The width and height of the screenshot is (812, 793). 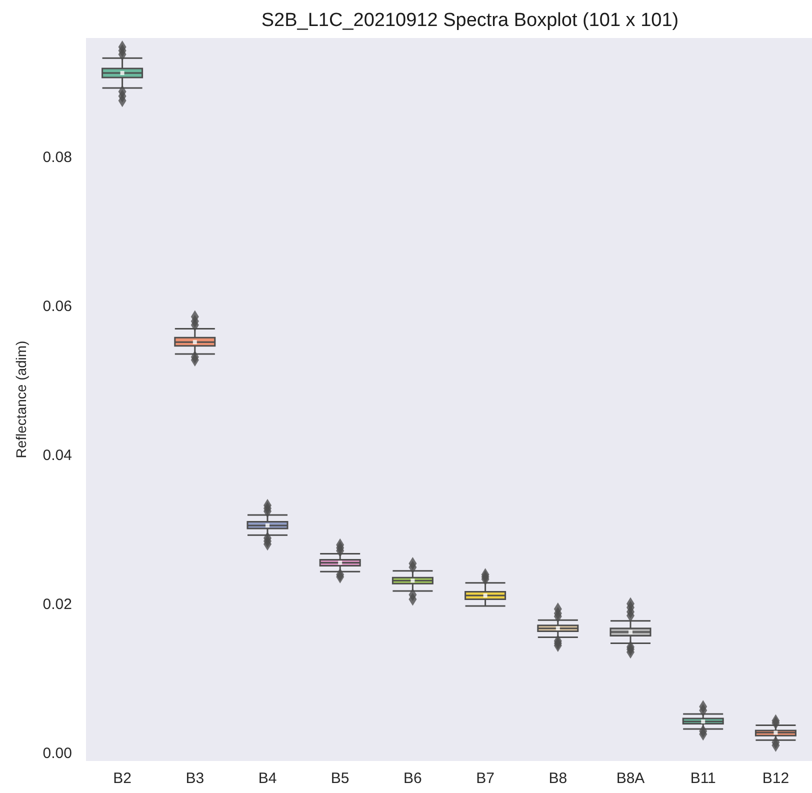 What do you see at coordinates (195, 778) in the screenshot?
I see `x-tick-label: B3` at bounding box center [195, 778].